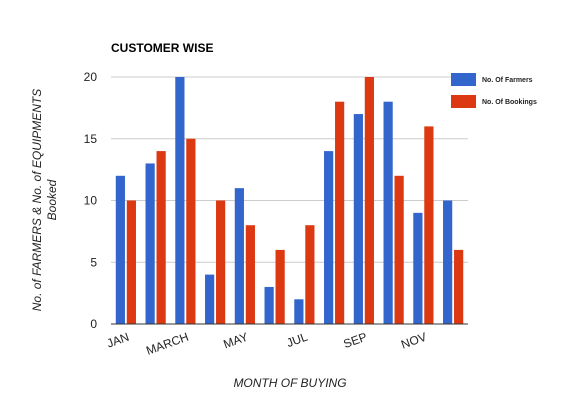  What do you see at coordinates (299, 311) in the screenshot?
I see `bar-farmers-jul` at bounding box center [299, 311].